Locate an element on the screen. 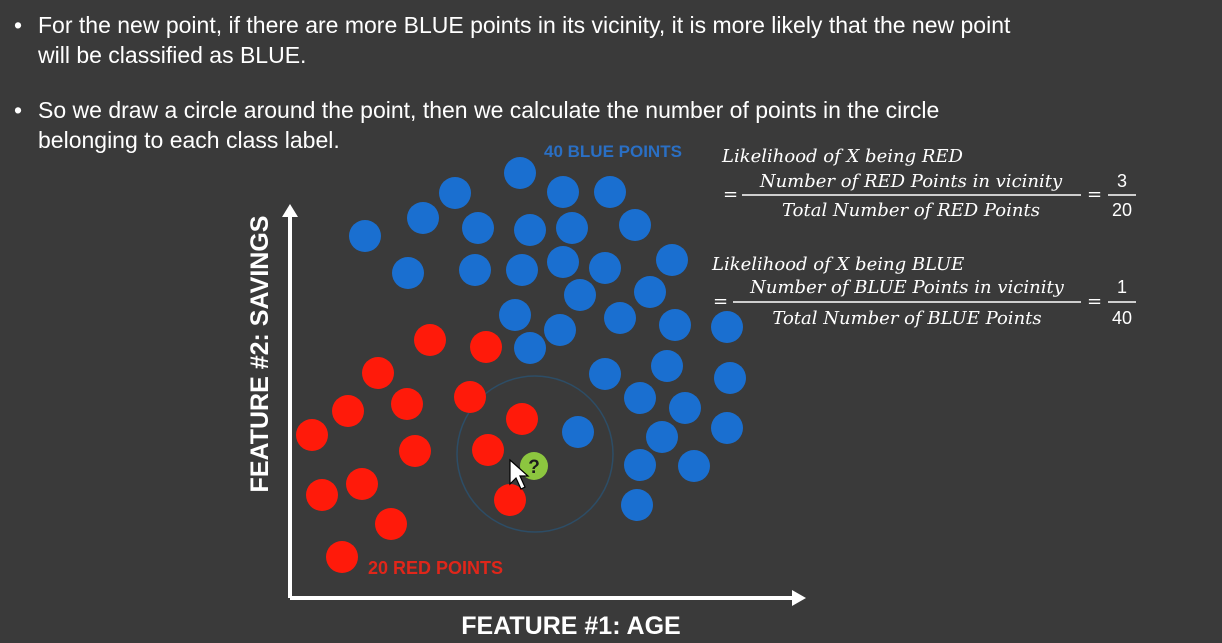 The height and width of the screenshot is (643, 1222). new-point is located at coordinates (534, 466).